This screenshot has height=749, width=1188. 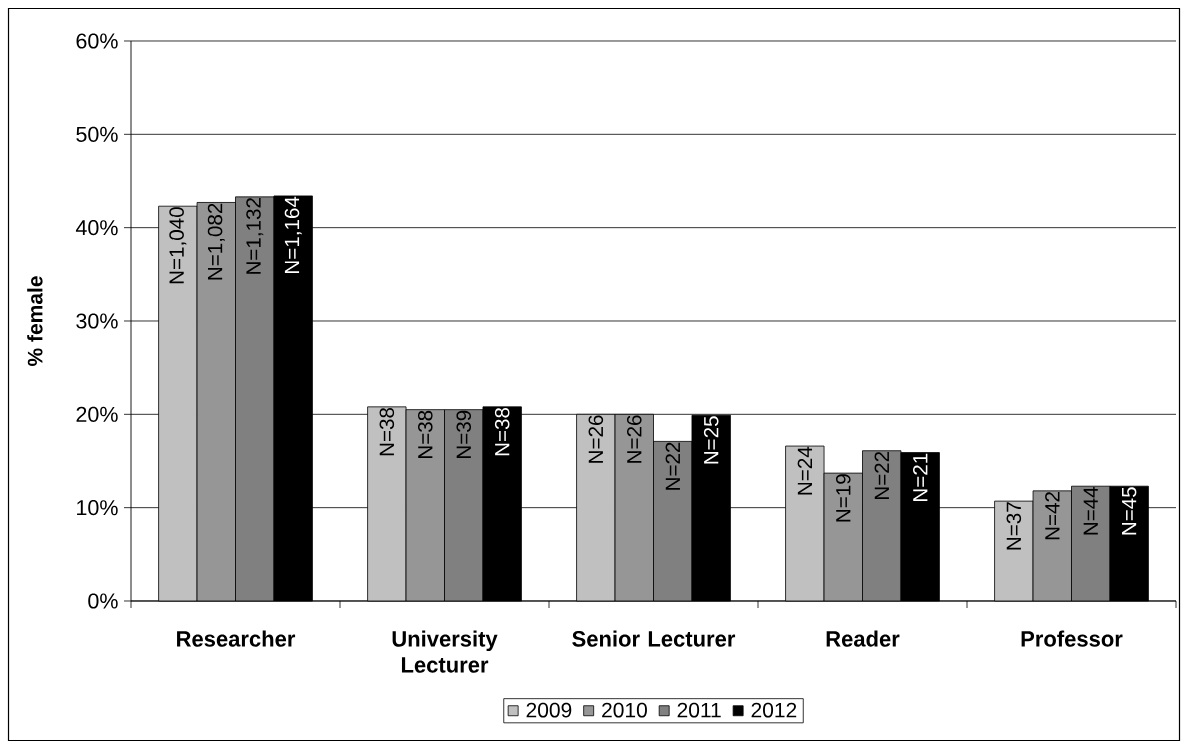 What do you see at coordinates (96, 228) in the screenshot?
I see `y-tick-label: 40%` at bounding box center [96, 228].